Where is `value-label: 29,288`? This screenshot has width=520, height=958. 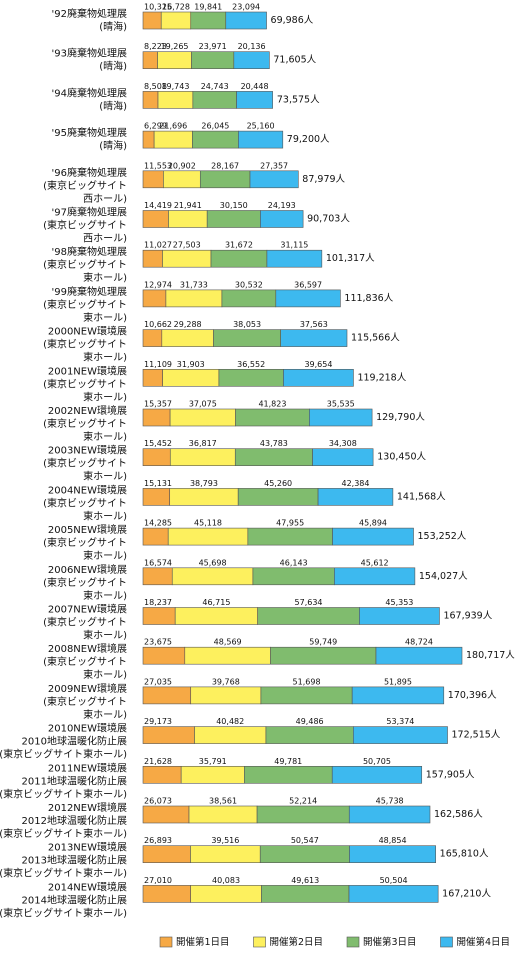
value-label: 29,288 is located at coordinates (188, 324).